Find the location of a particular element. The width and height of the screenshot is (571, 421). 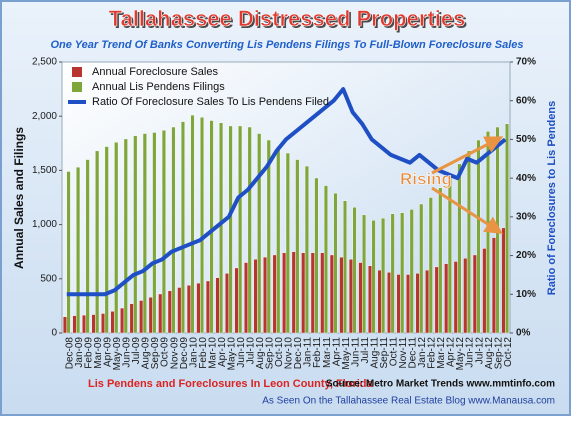

x-tick-label: Apr-11 is located at coordinates (336, 352).